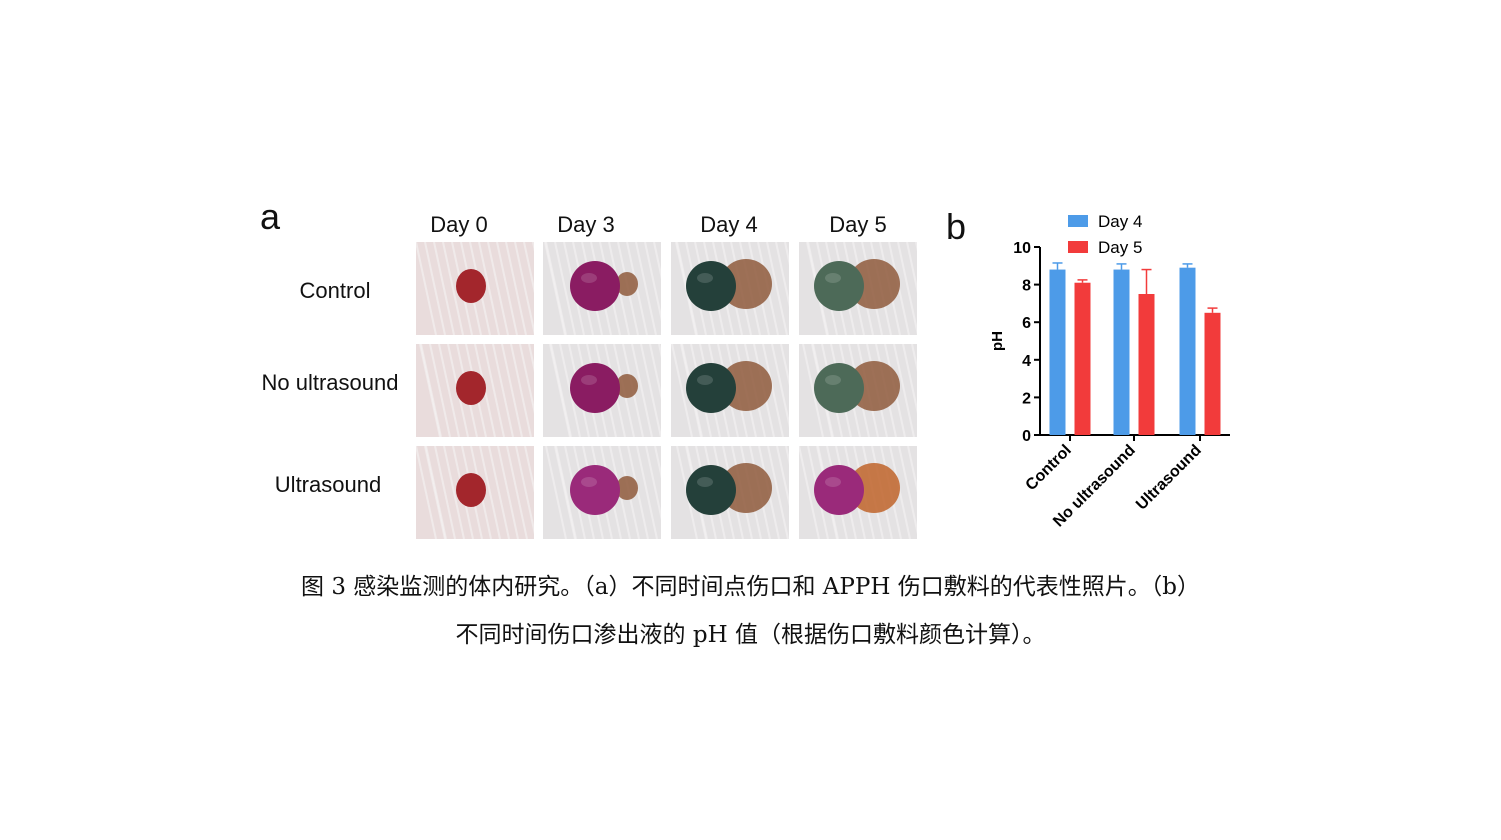  I want to click on row-label-control: Control, so click(335, 290).